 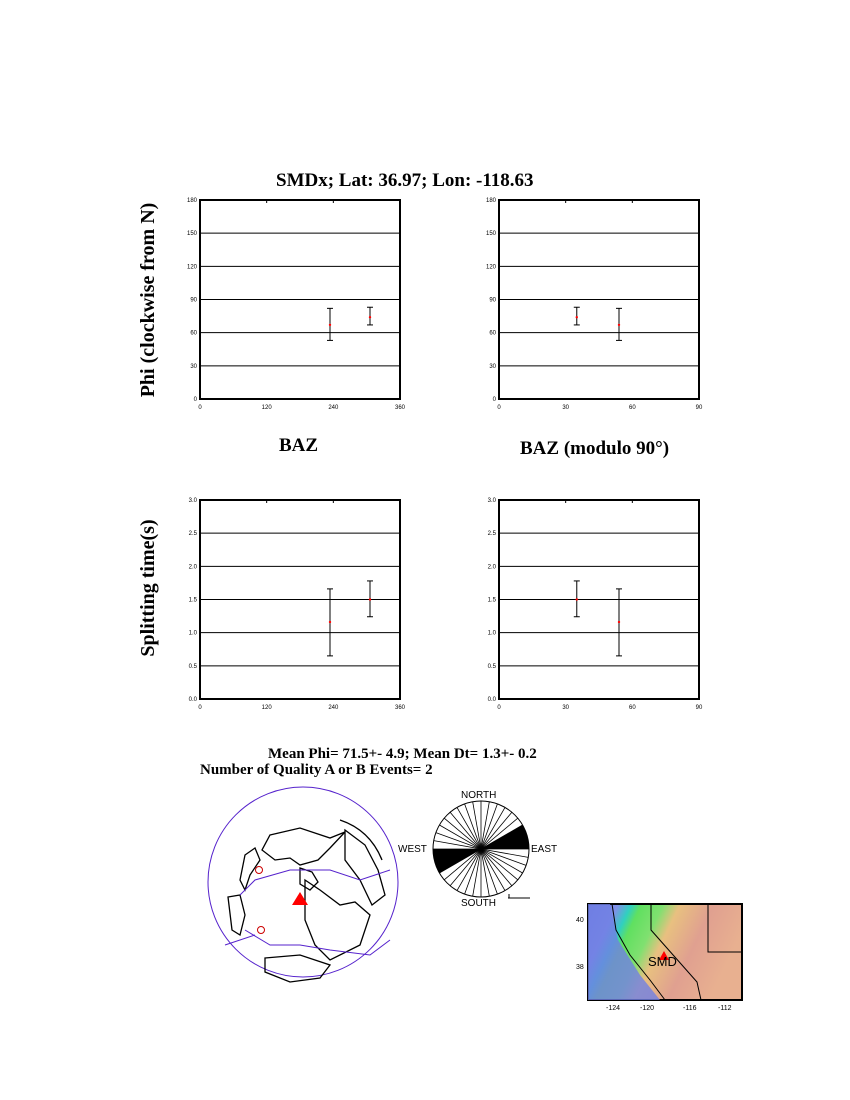 I want to click on x-axis-label-baz: BAZ, so click(x=299, y=445).